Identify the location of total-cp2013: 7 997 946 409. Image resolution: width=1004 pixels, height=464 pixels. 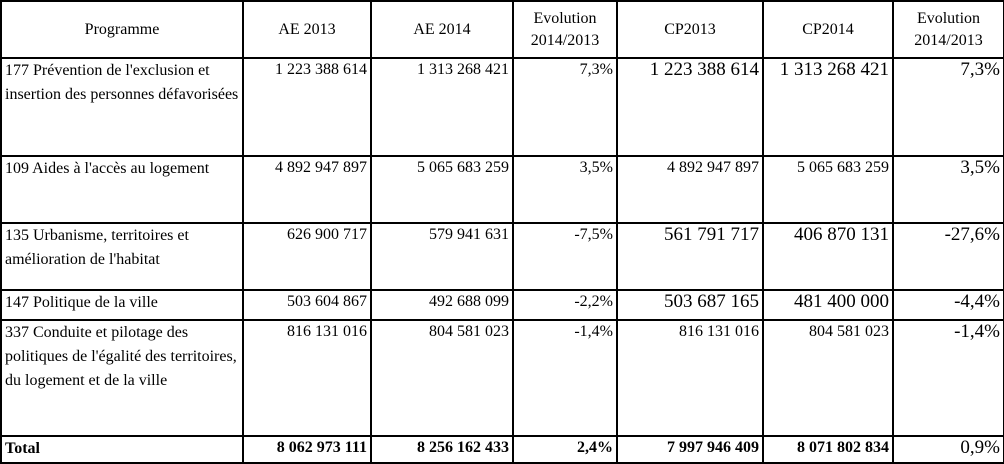
(690, 449).